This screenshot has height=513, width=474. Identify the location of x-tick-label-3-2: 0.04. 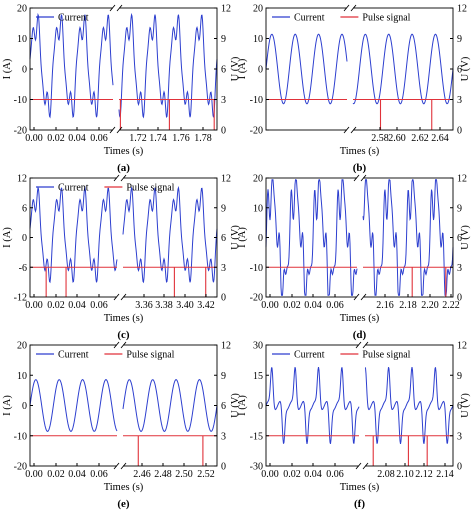
(313, 305).